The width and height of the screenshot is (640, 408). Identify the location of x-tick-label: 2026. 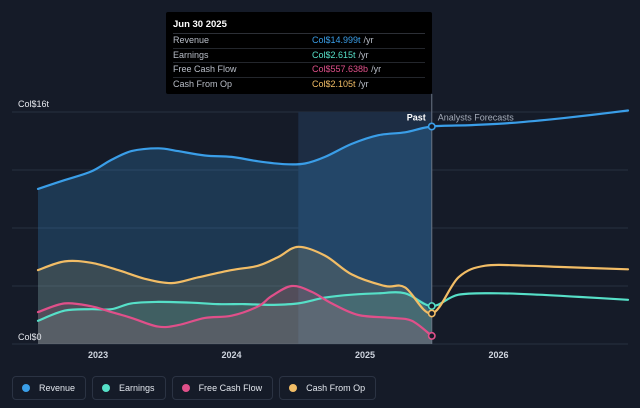
(499, 355).